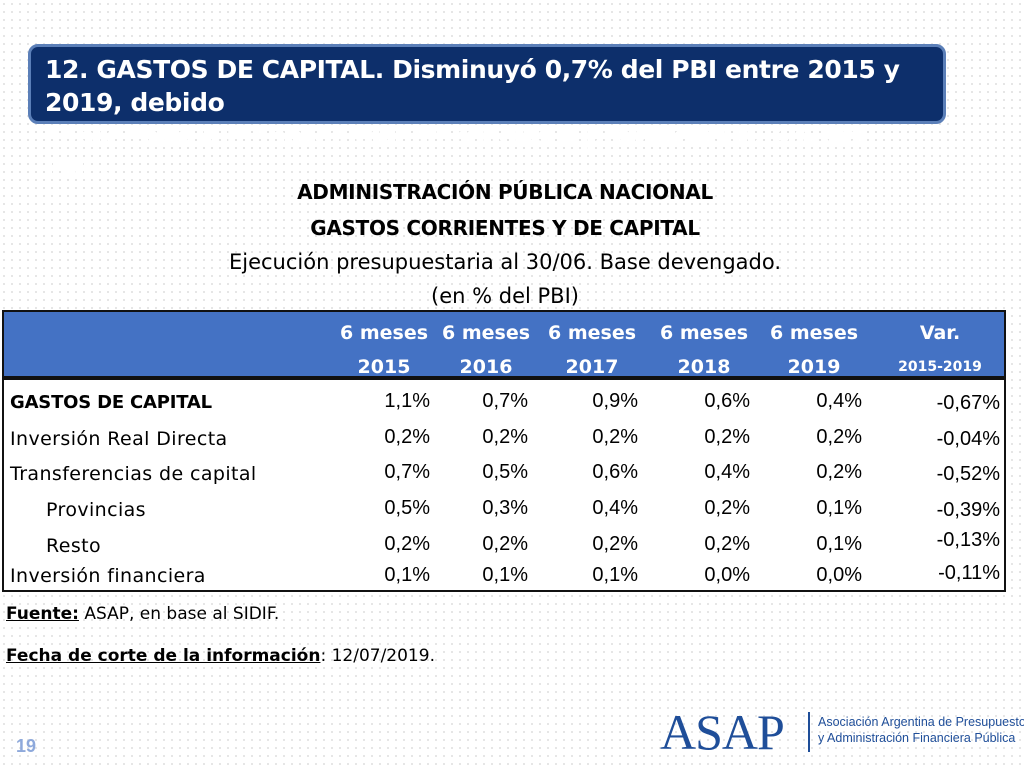 This screenshot has width=1024, height=768. I want to click on cell-2018: 0,6%, so click(727, 401).